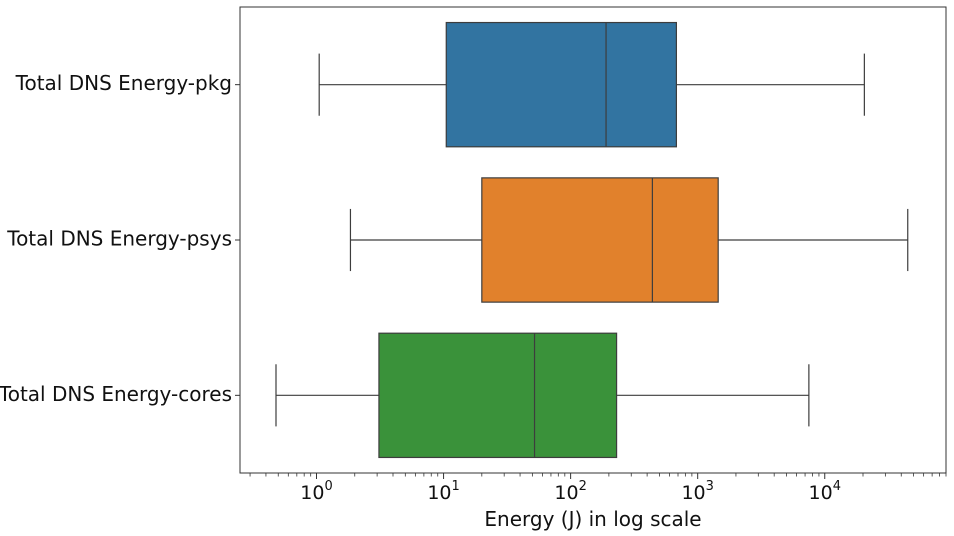 This screenshot has height=536, width=954. I want to click on x-tick-label: 10⁰, so click(316, 491).